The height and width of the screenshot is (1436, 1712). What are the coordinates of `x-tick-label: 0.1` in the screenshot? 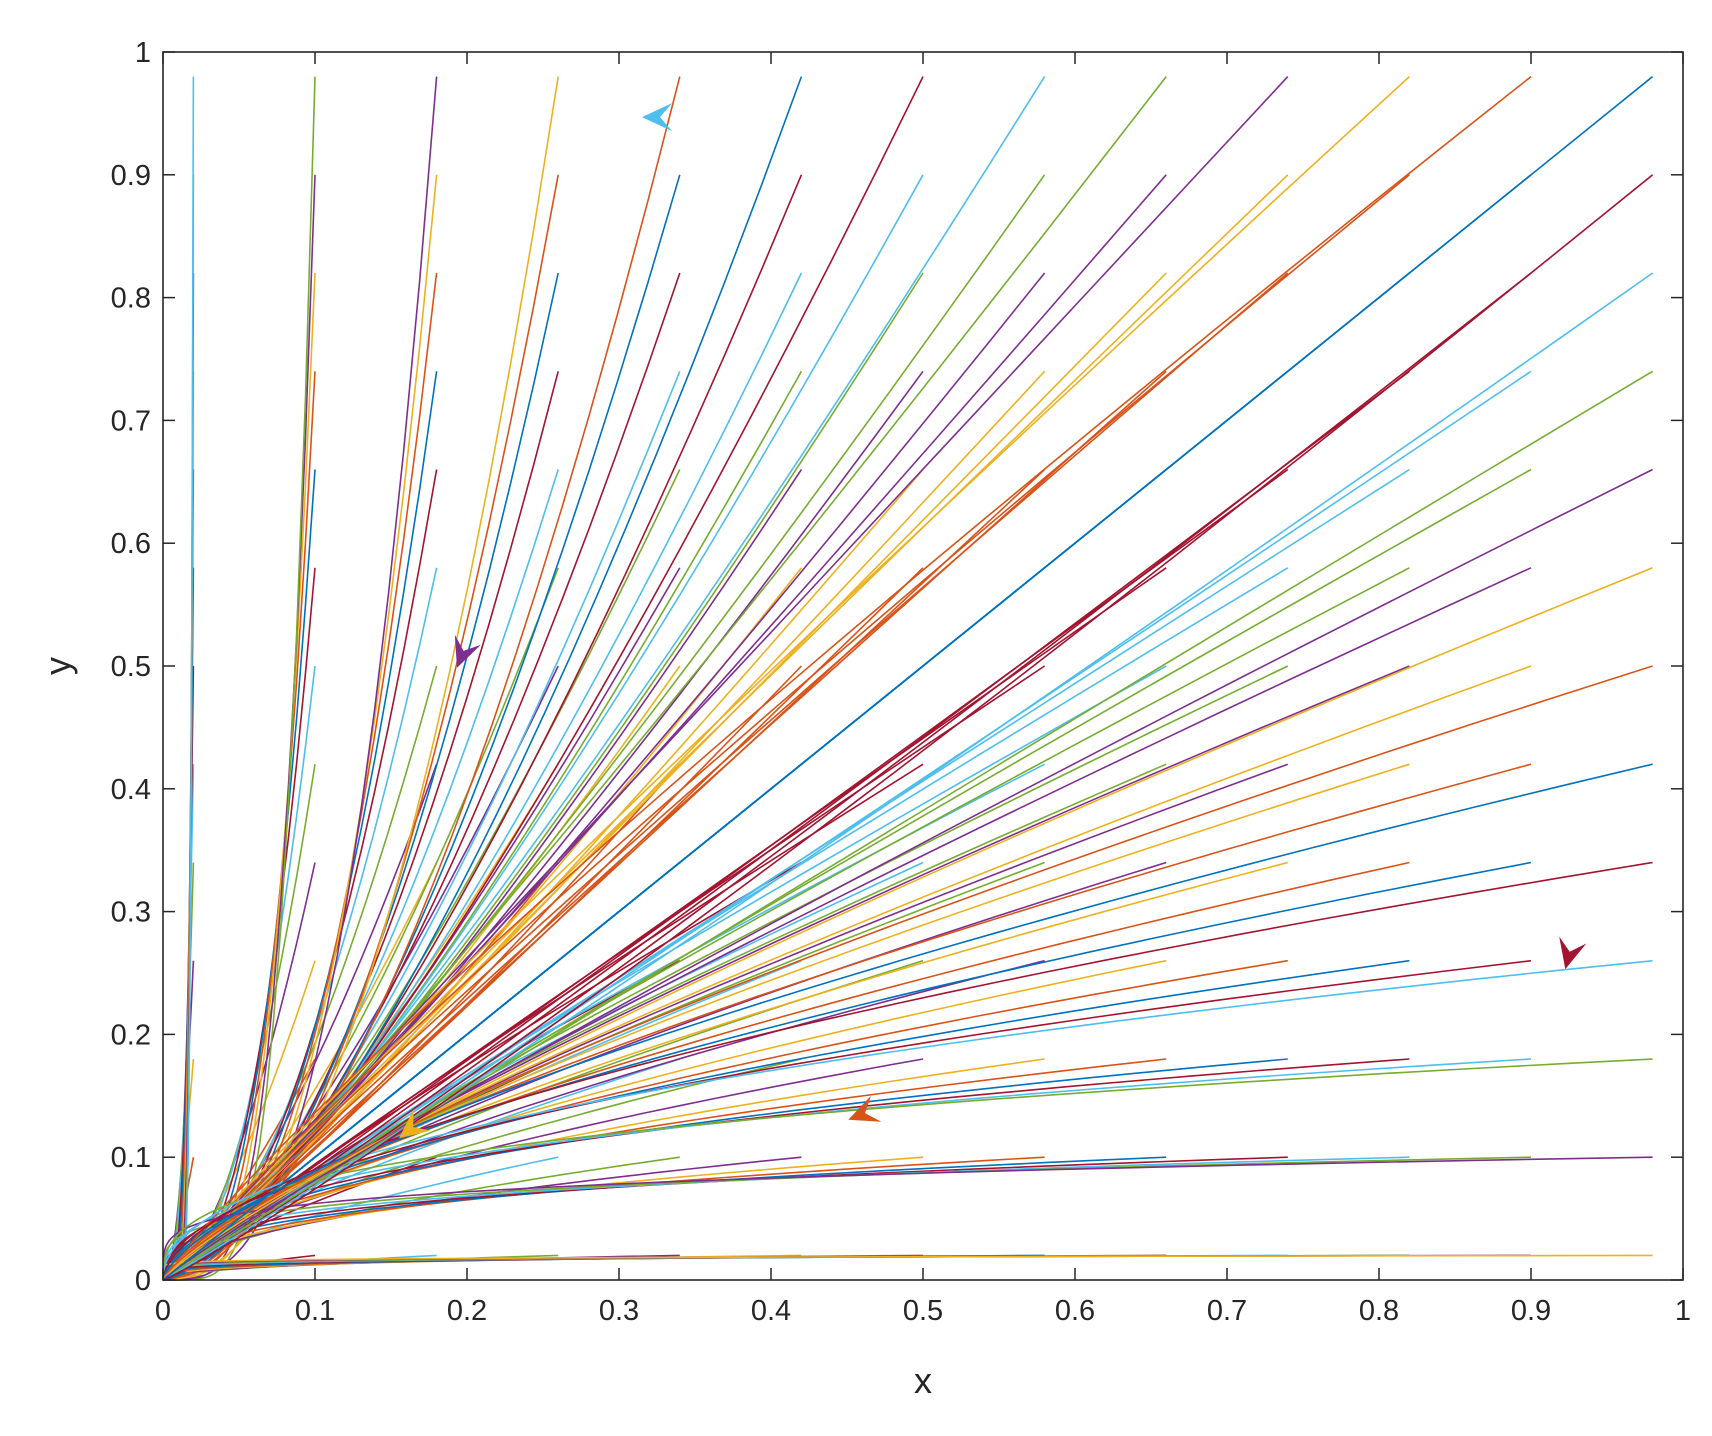 It's located at (315, 1311).